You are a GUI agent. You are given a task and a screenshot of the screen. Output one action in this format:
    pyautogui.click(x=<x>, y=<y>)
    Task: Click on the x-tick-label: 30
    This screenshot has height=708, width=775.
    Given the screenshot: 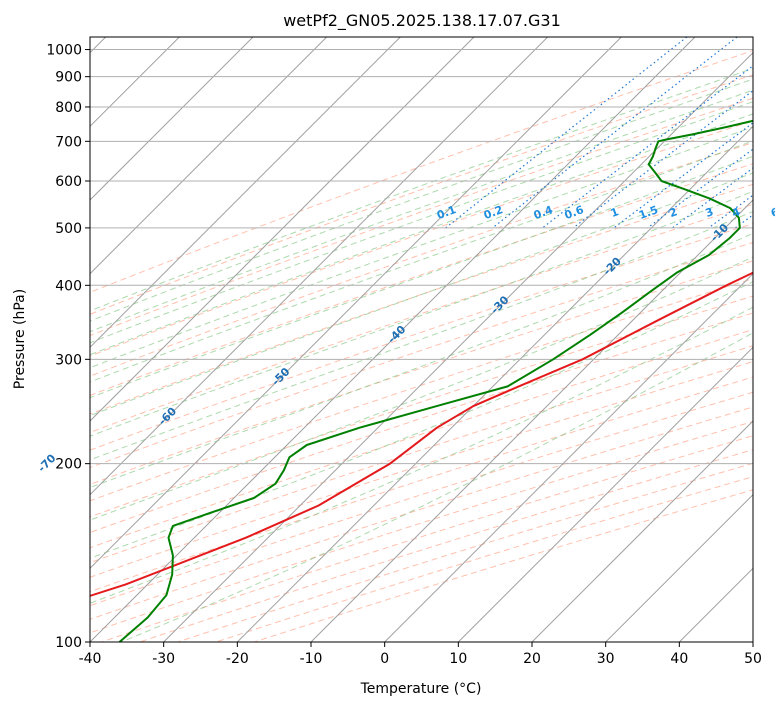 What is the action you would take?
    pyautogui.click(x=606, y=659)
    